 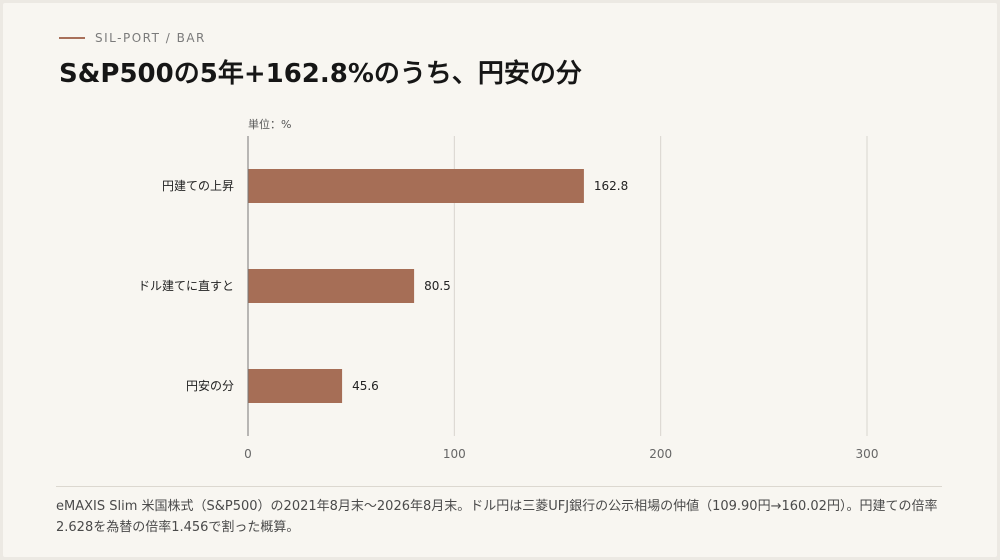 I want to click on x-tick-label: 0, so click(x=248, y=454).